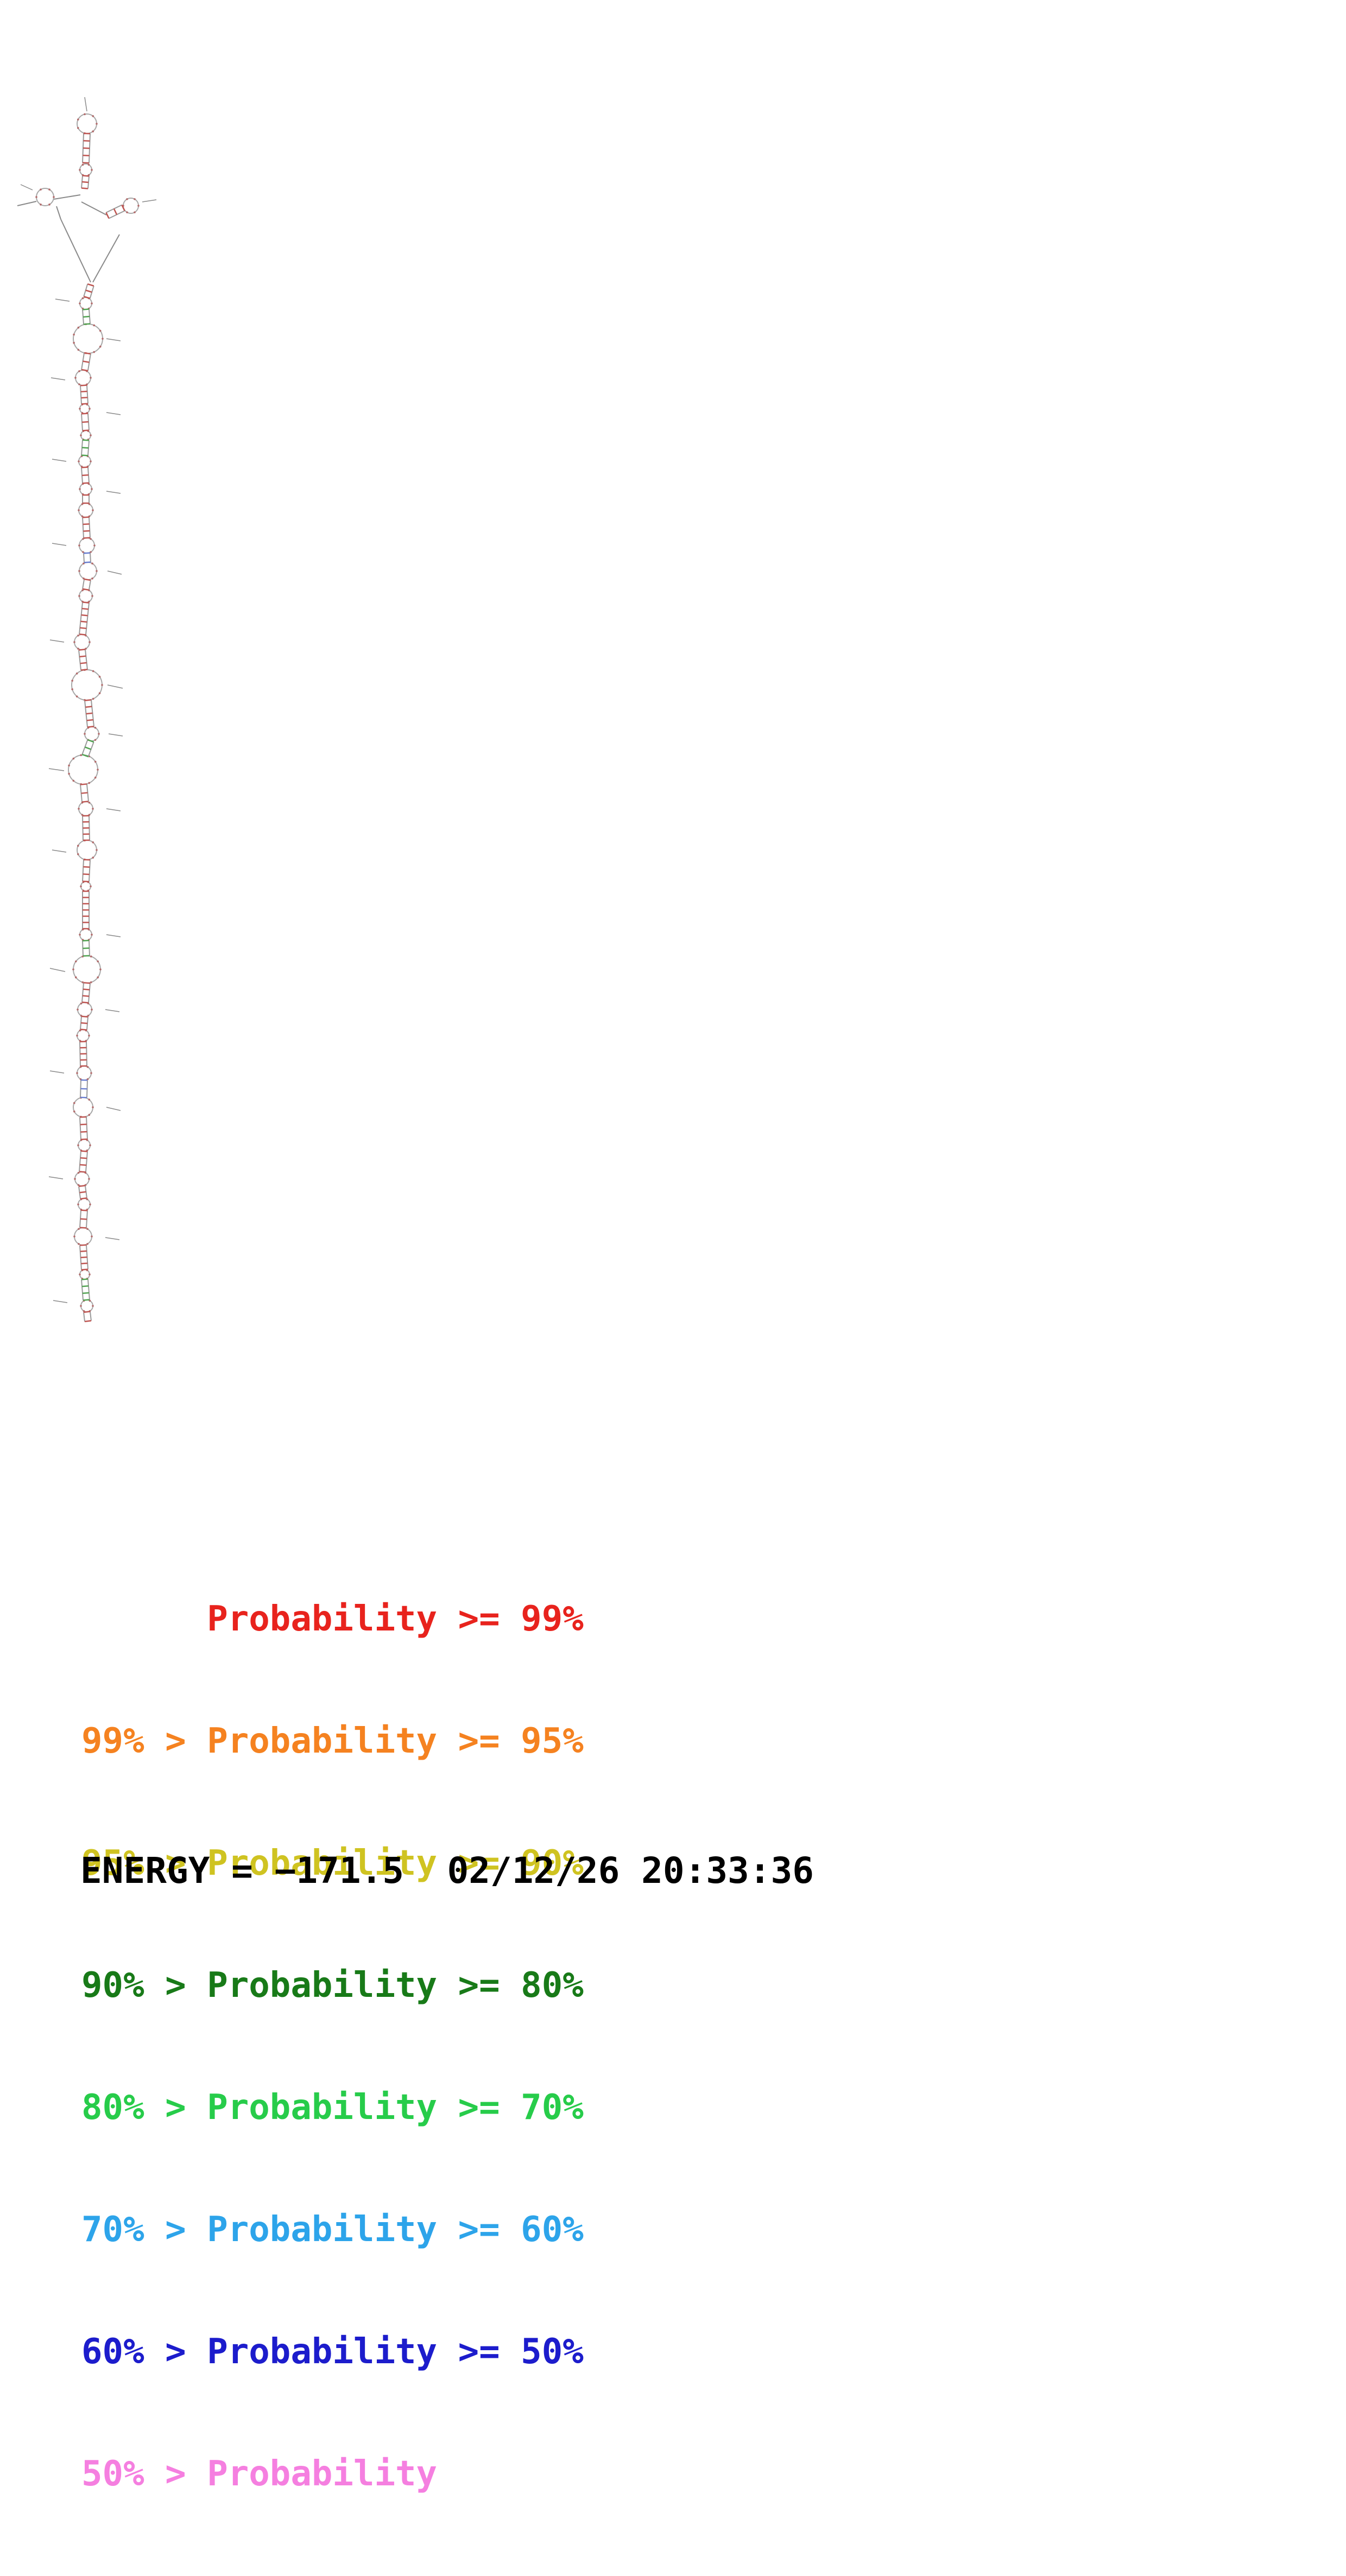 This screenshot has height=2576, width=1346. What do you see at coordinates (332, 1986) in the screenshot?
I see `legend-line-p80-90: 90% > Probability >= 80%` at bounding box center [332, 1986].